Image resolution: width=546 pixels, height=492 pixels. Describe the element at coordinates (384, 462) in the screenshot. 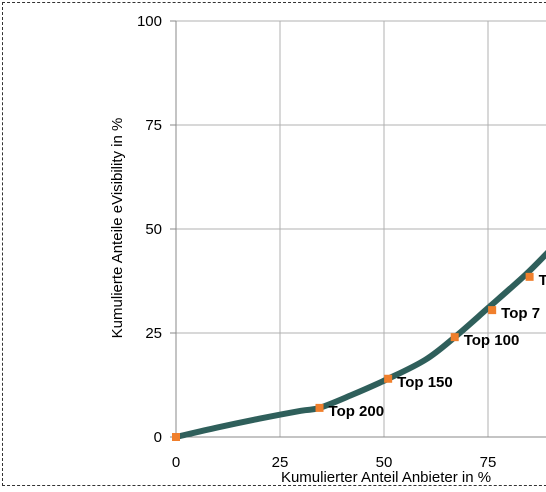

I see `x-tick-label: 50` at that location.